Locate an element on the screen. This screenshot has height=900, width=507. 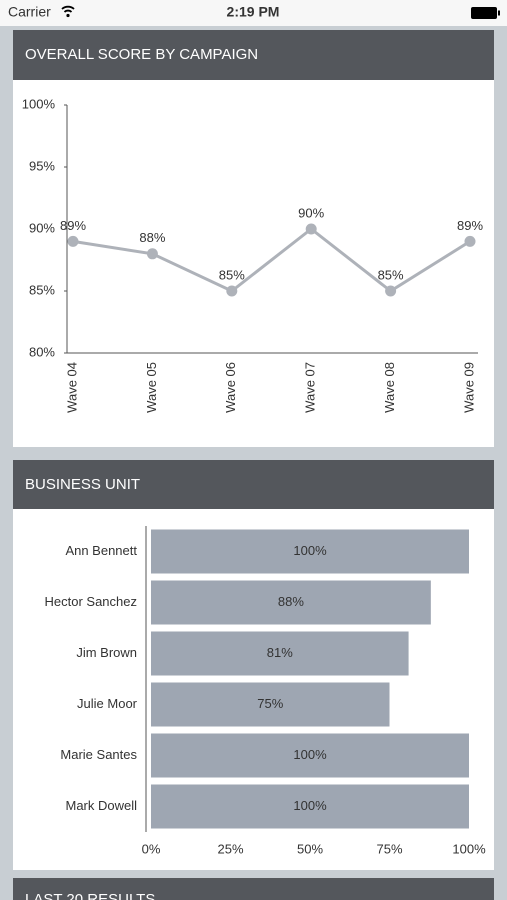
card-title: BUSINESS UNIT is located at coordinates (82, 484).